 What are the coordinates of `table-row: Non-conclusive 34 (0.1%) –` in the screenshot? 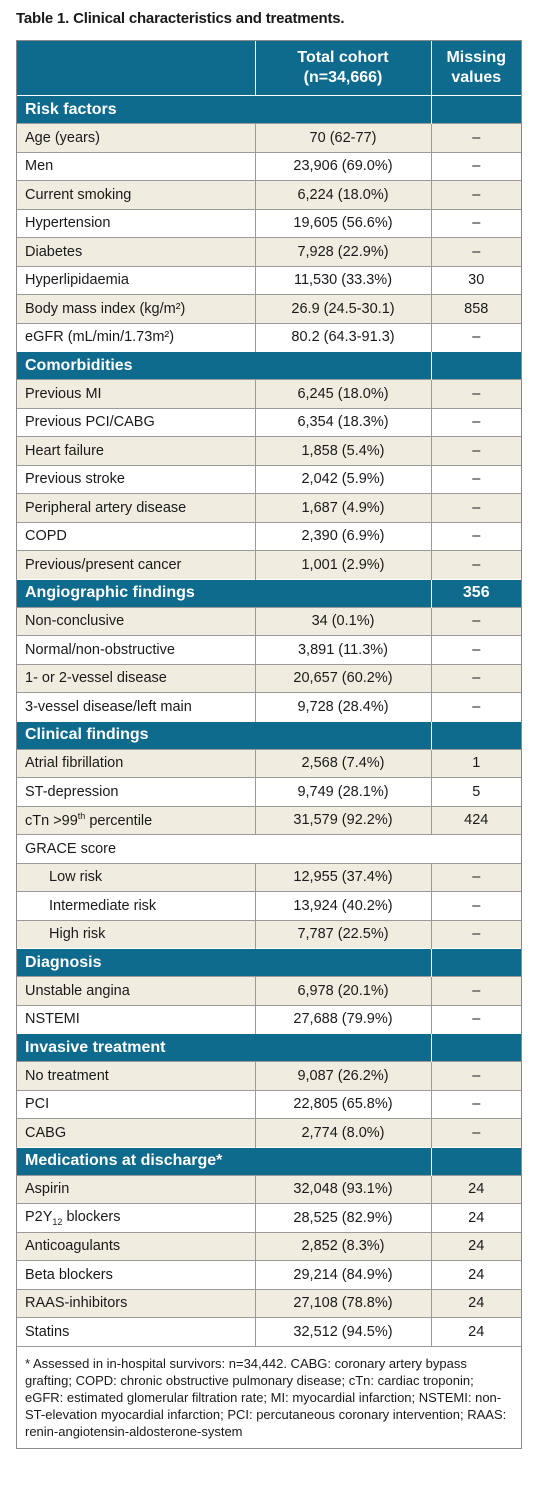 It's located at (269, 621).